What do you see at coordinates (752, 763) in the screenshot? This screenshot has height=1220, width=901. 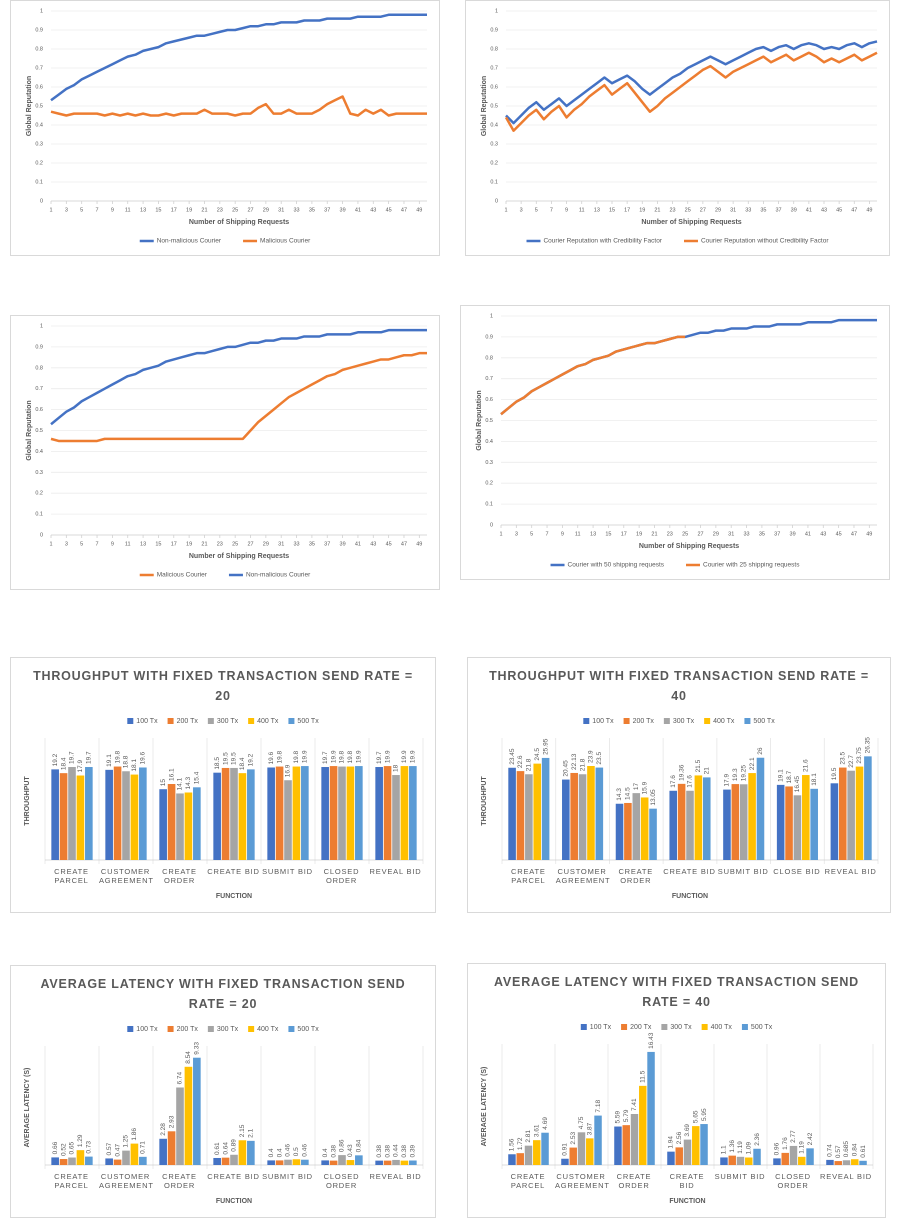 I see `data-label: 22.1` at bounding box center [752, 763].